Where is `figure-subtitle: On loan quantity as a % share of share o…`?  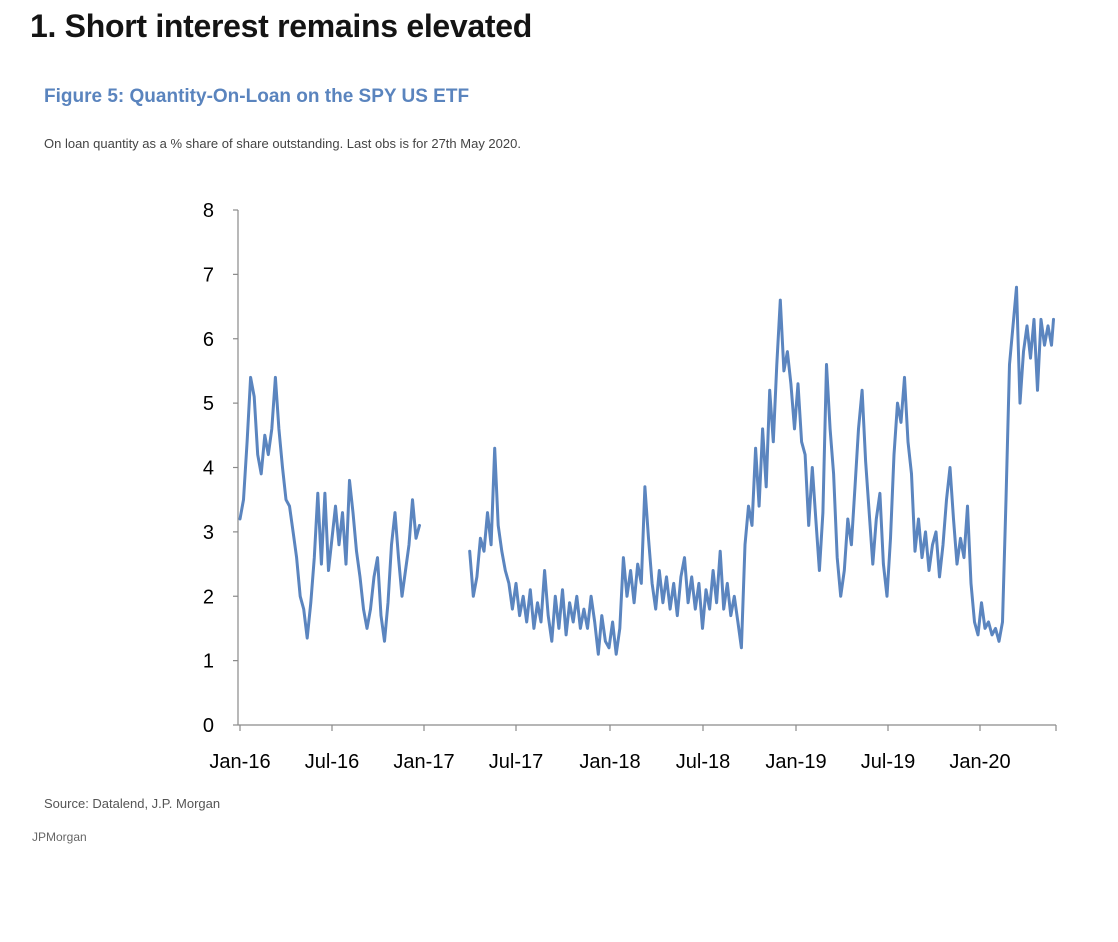 figure-subtitle: On loan quantity as a % share of share o… is located at coordinates (282, 143).